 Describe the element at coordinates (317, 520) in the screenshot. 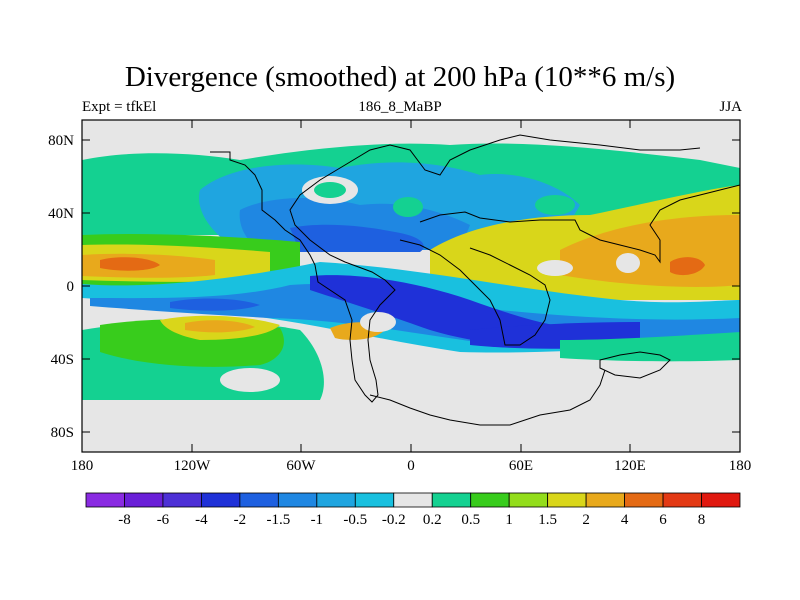

I see `colorbar-label: -1` at that location.